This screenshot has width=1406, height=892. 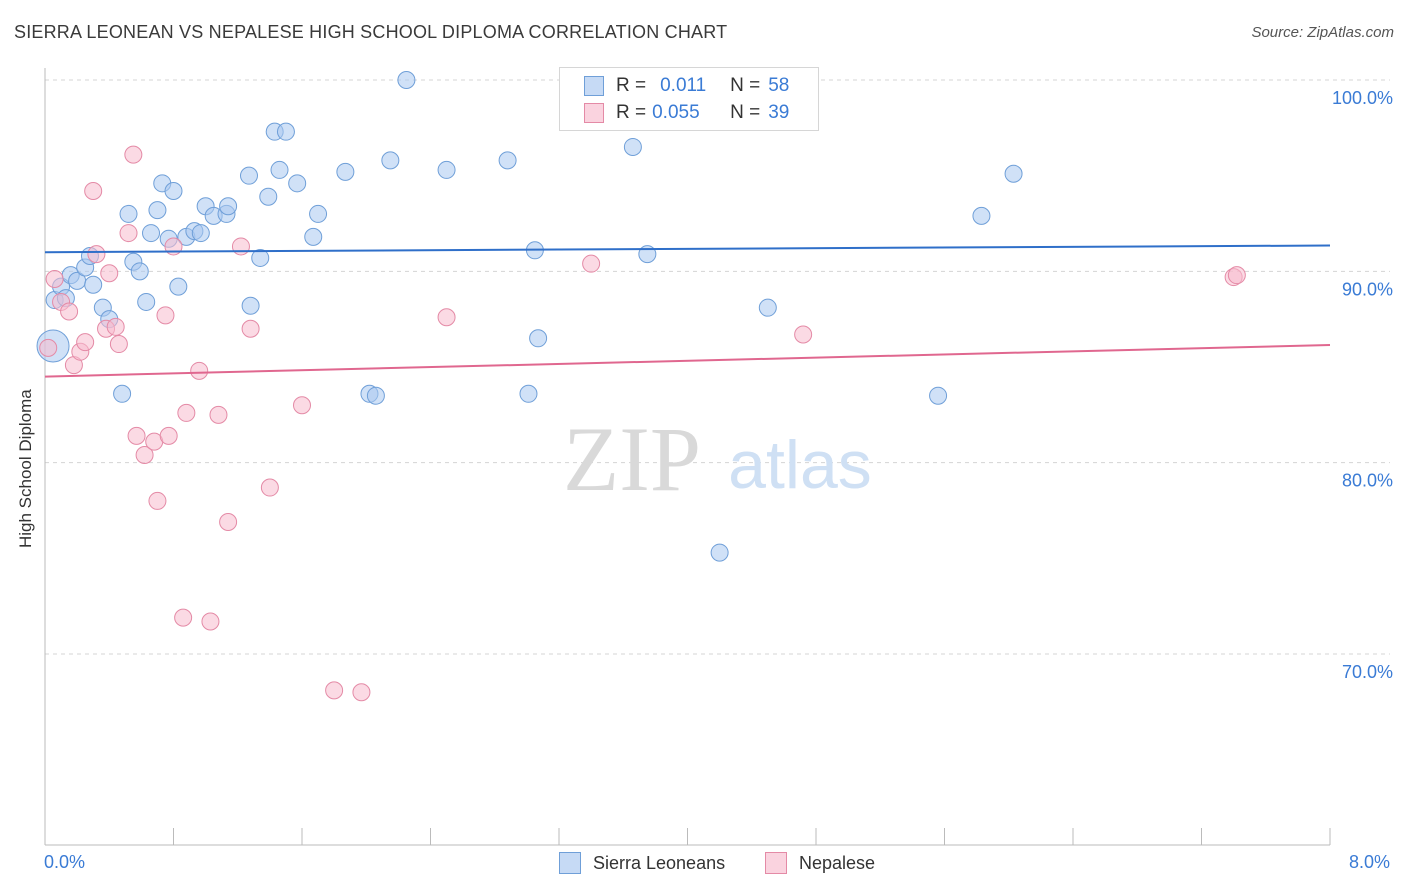 I want to click on legend-item-sierra-leoneans: Sierra Leoneans, so click(x=642, y=863).